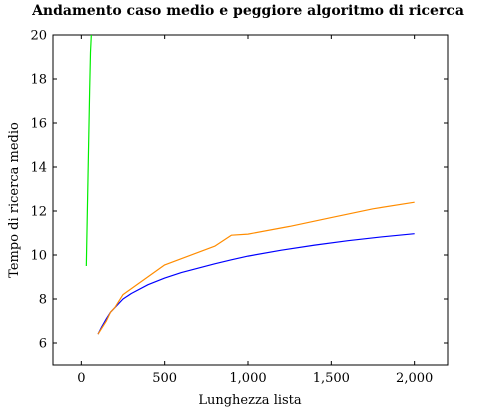 This screenshot has width=490, height=416. What do you see at coordinates (38, 80) in the screenshot?
I see `y-tick-label: 18` at bounding box center [38, 80].